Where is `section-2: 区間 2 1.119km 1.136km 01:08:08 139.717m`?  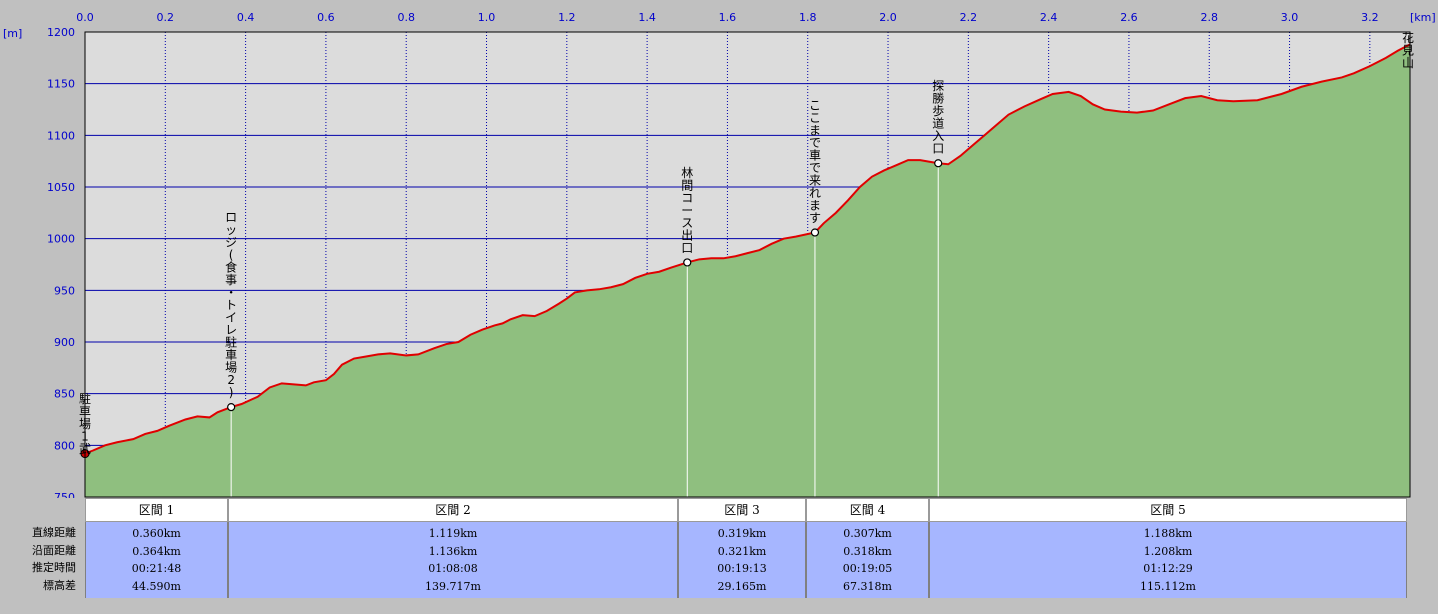 section-2: 区間 2 1.119km 1.136km 01:08:08 139.717m is located at coordinates (453, 548).